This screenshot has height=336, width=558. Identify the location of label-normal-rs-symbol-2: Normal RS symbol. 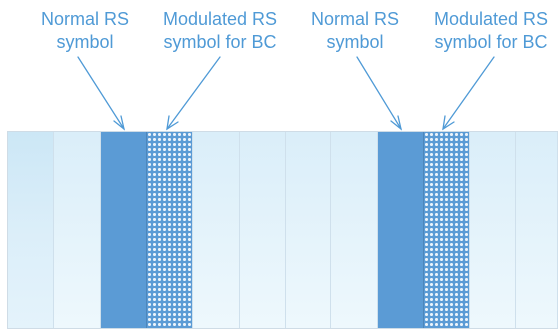
(355, 31).